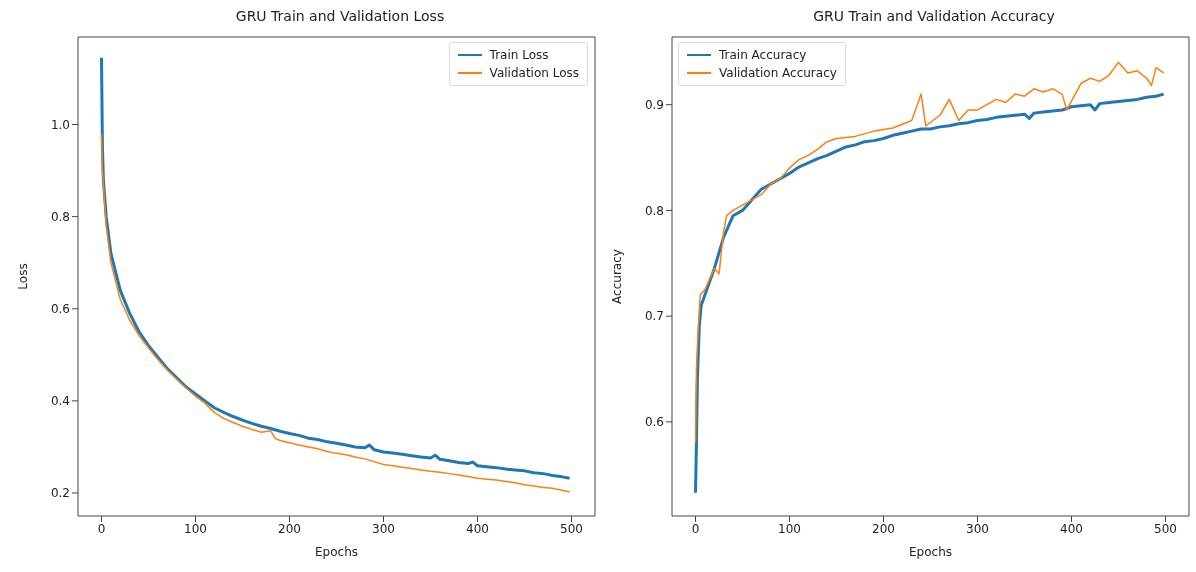 The width and height of the screenshot is (1196, 572). What do you see at coordinates (23, 276) in the screenshot?
I see `y-axis-title: Loss` at bounding box center [23, 276].